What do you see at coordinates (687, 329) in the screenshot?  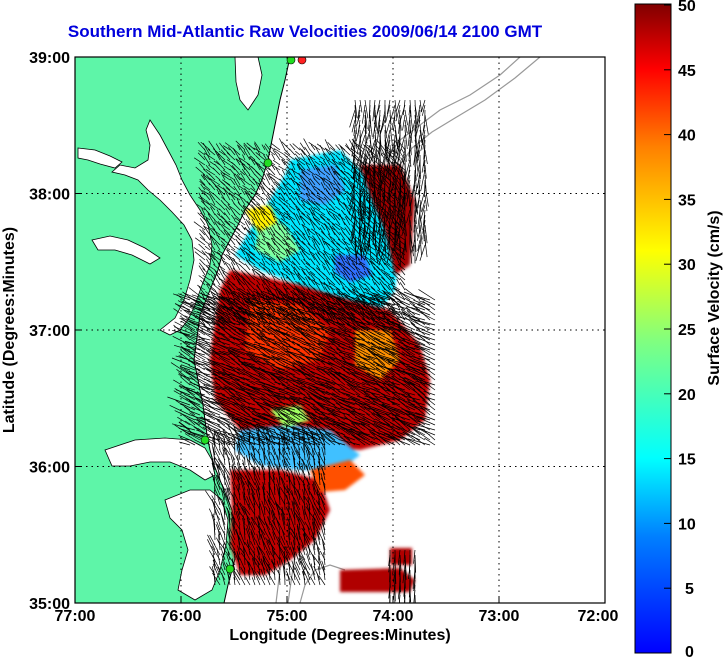 I see `colorbar-tick-labels: 50 45 40 35 30 25 20 15 10 5 0` at bounding box center [687, 329].